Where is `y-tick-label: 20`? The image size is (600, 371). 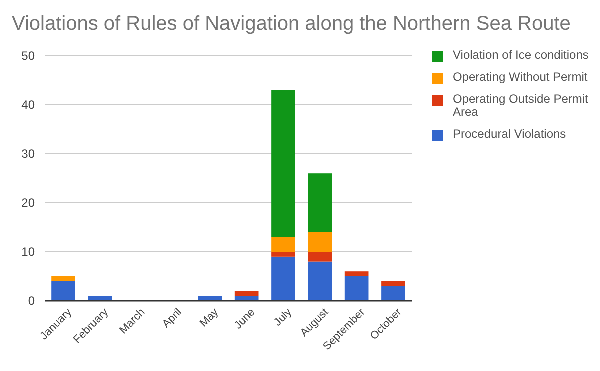
y-tick-label: 20 is located at coordinates (29, 203).